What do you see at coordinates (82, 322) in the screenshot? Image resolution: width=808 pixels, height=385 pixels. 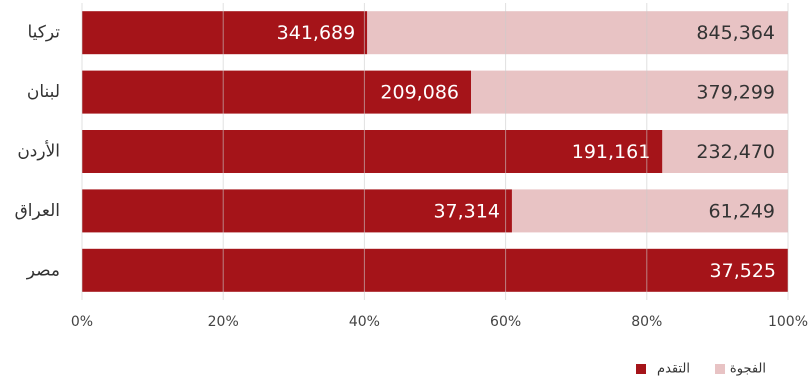 I see `x-tick-label: 0%` at bounding box center [82, 322].